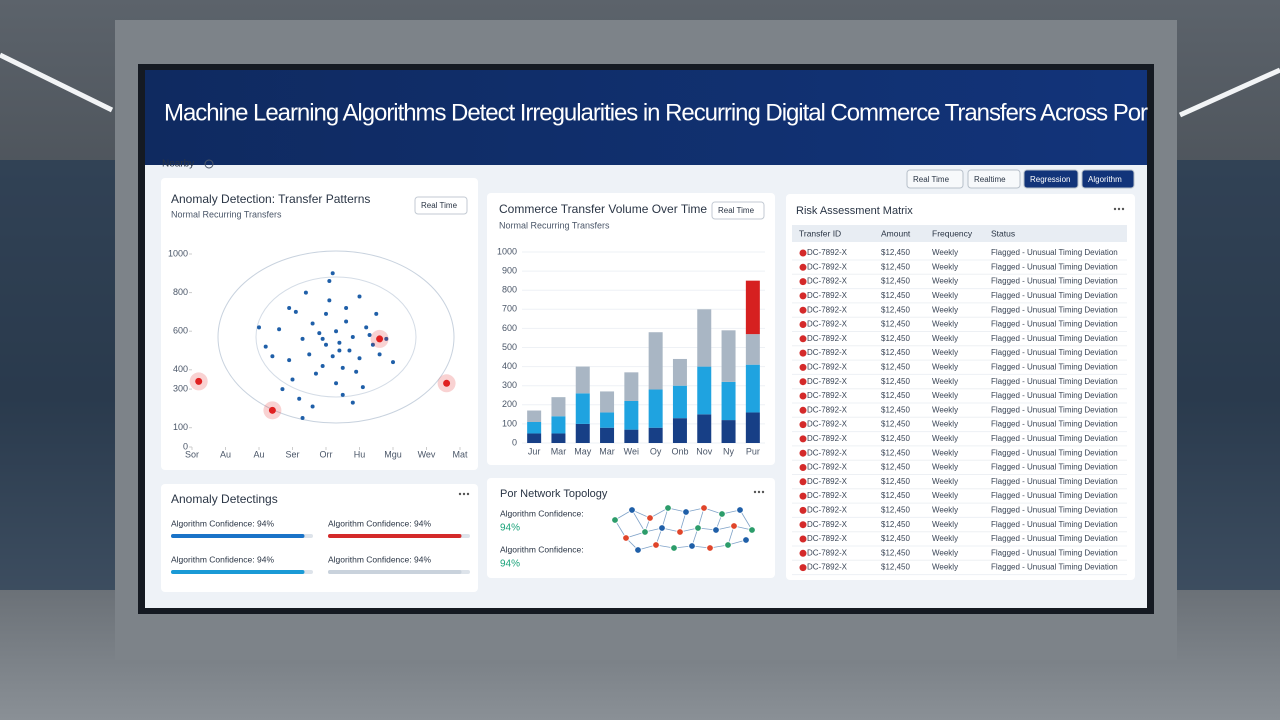  I want to click on y-tick-label: 1000, so click(507, 251).